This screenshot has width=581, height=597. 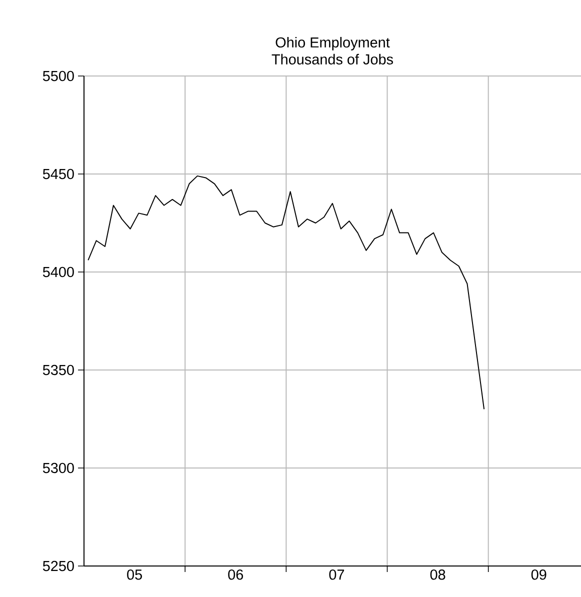 What do you see at coordinates (538, 575) in the screenshot?
I see `x-tick-label: 09` at bounding box center [538, 575].